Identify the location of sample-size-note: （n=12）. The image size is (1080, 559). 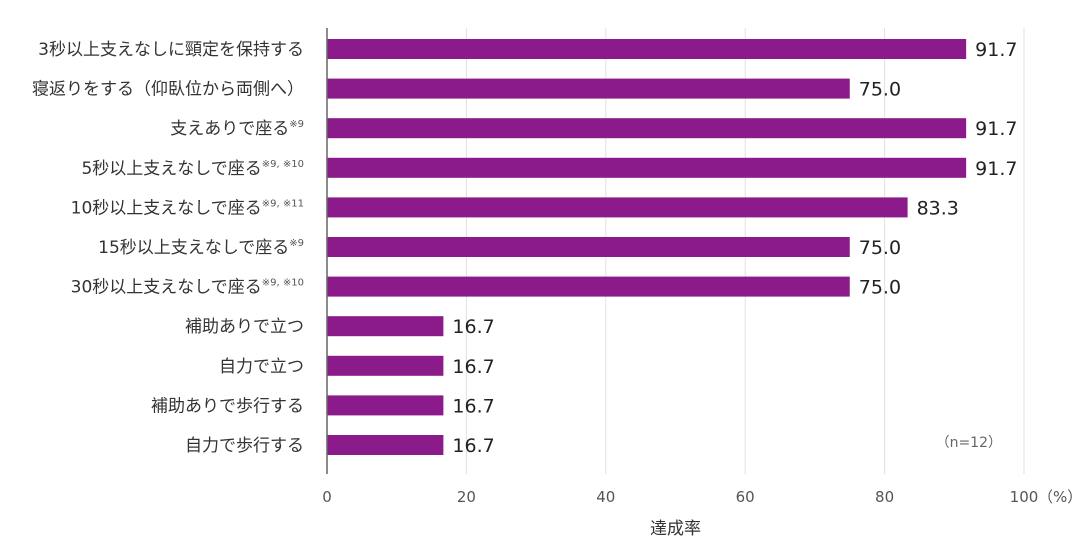
(969, 443).